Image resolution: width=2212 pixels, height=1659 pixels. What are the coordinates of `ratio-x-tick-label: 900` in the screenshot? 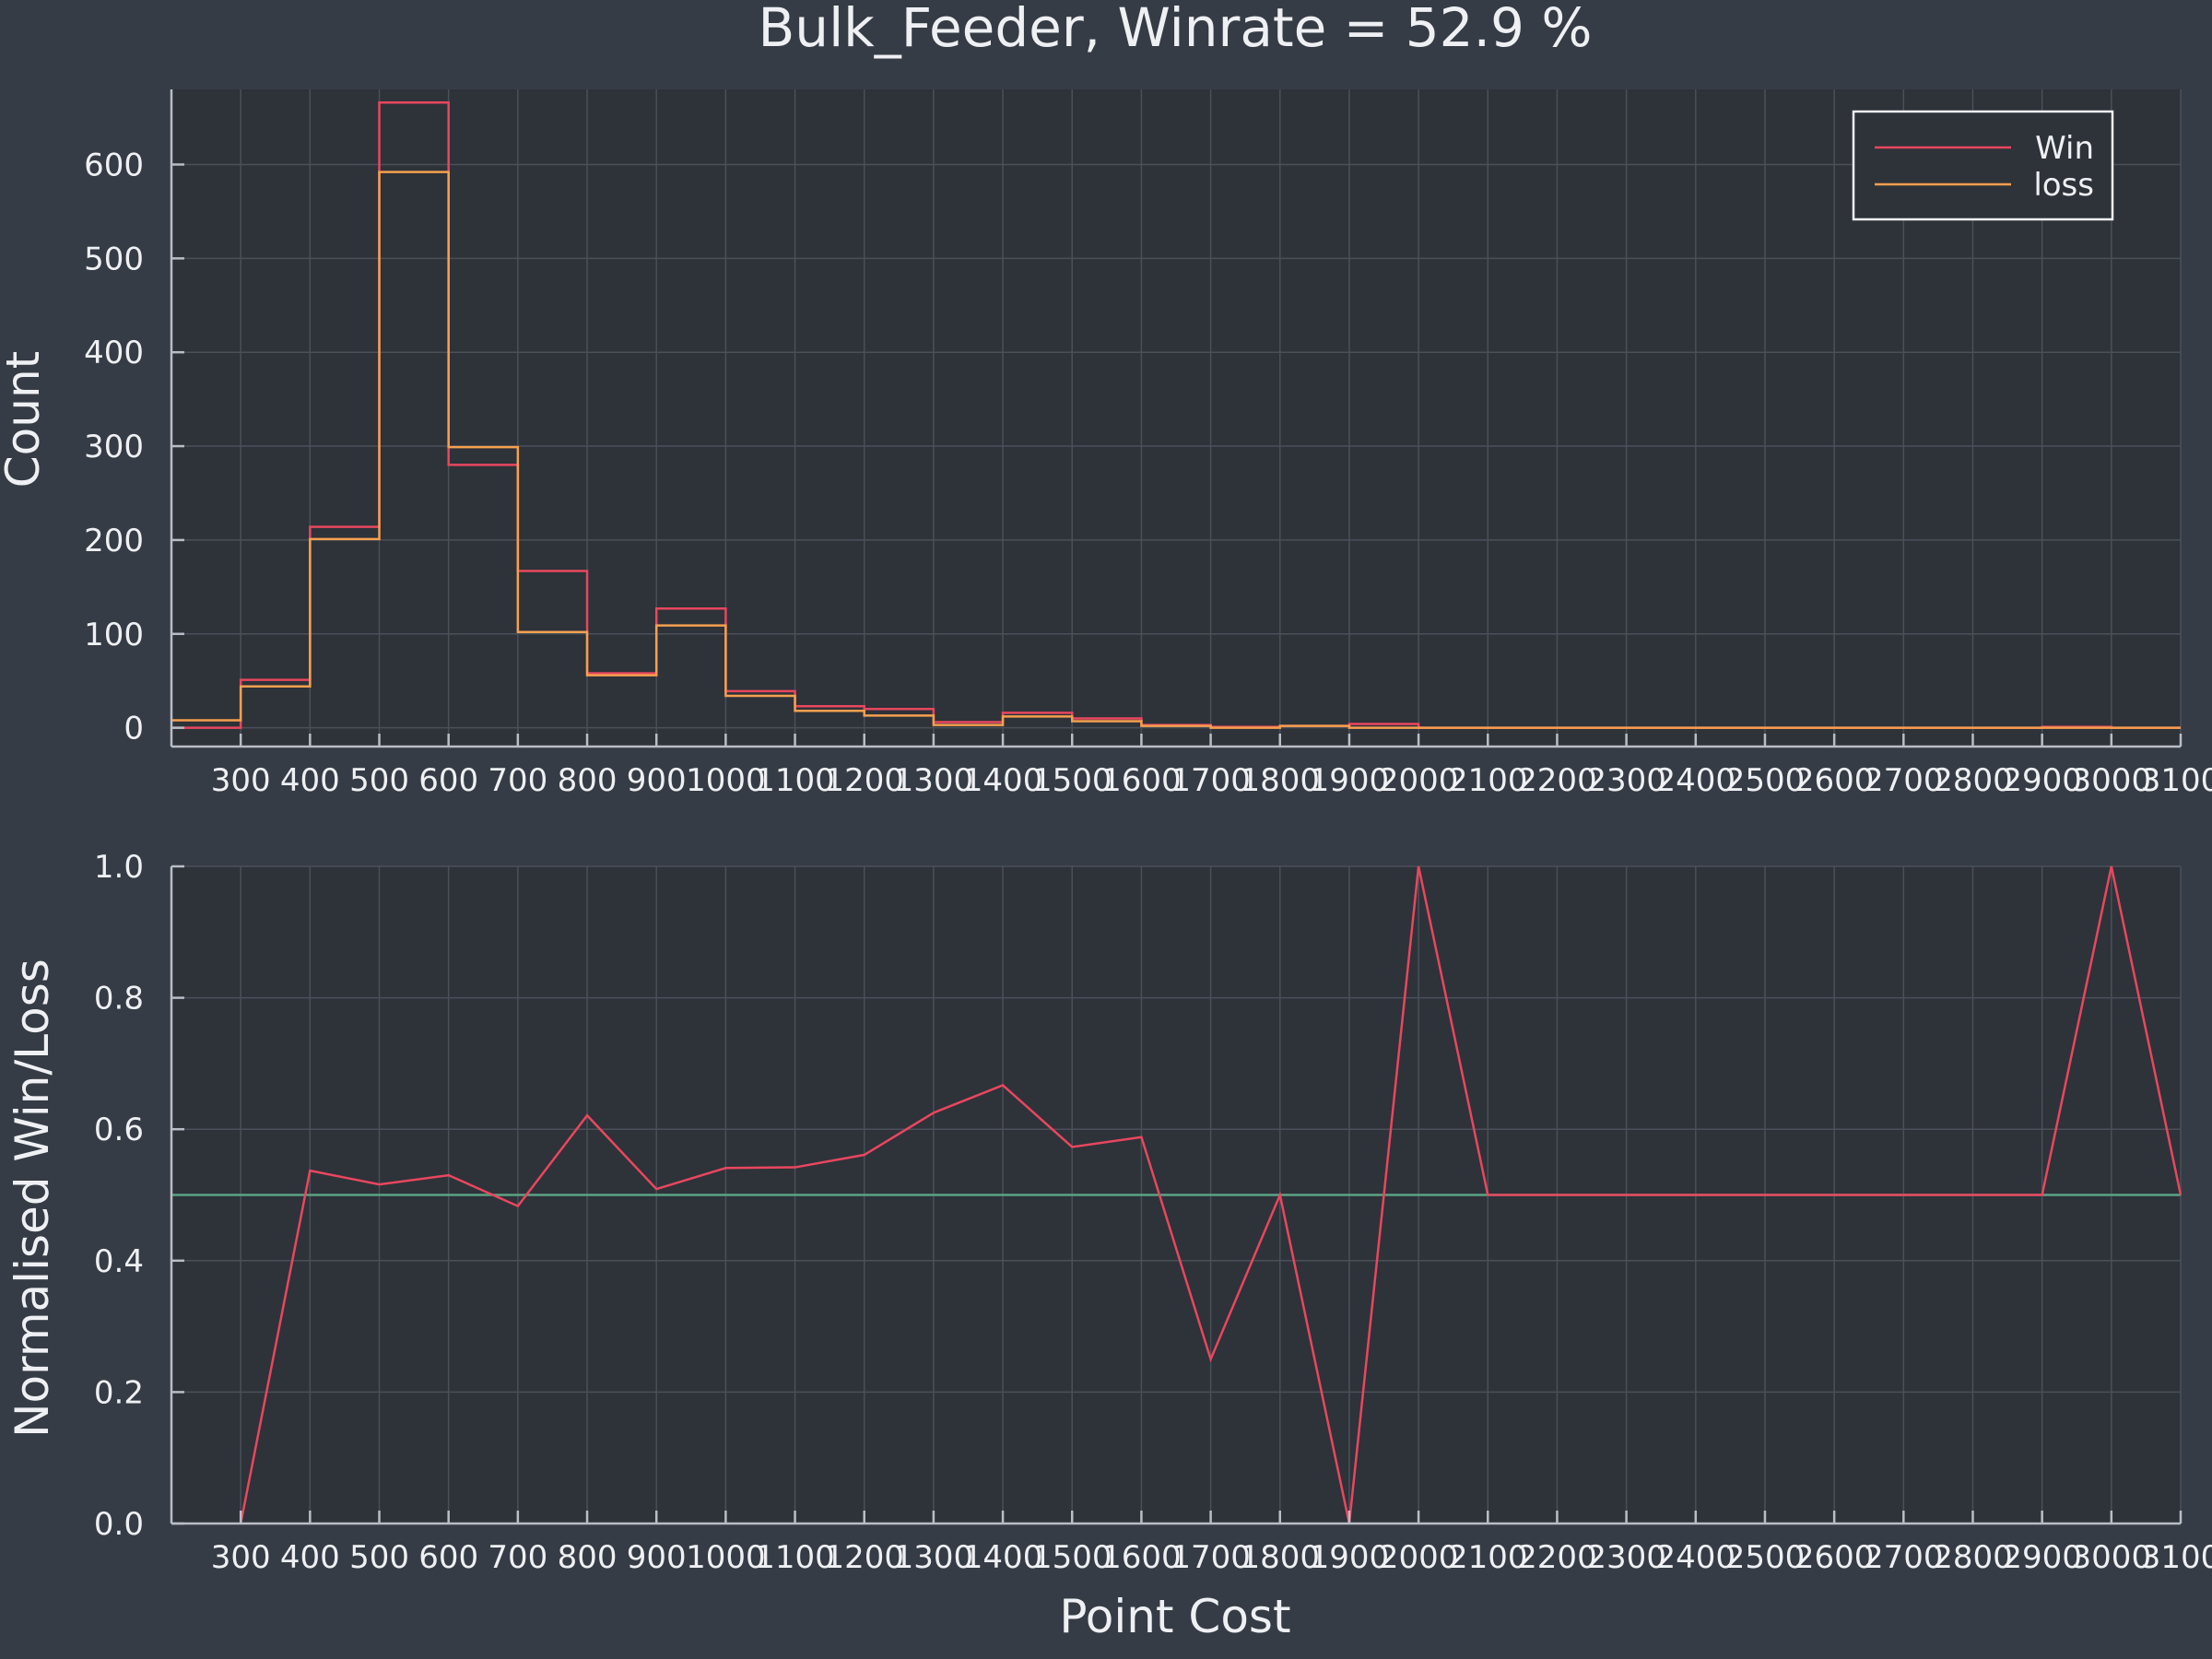 It's located at (657, 1557).